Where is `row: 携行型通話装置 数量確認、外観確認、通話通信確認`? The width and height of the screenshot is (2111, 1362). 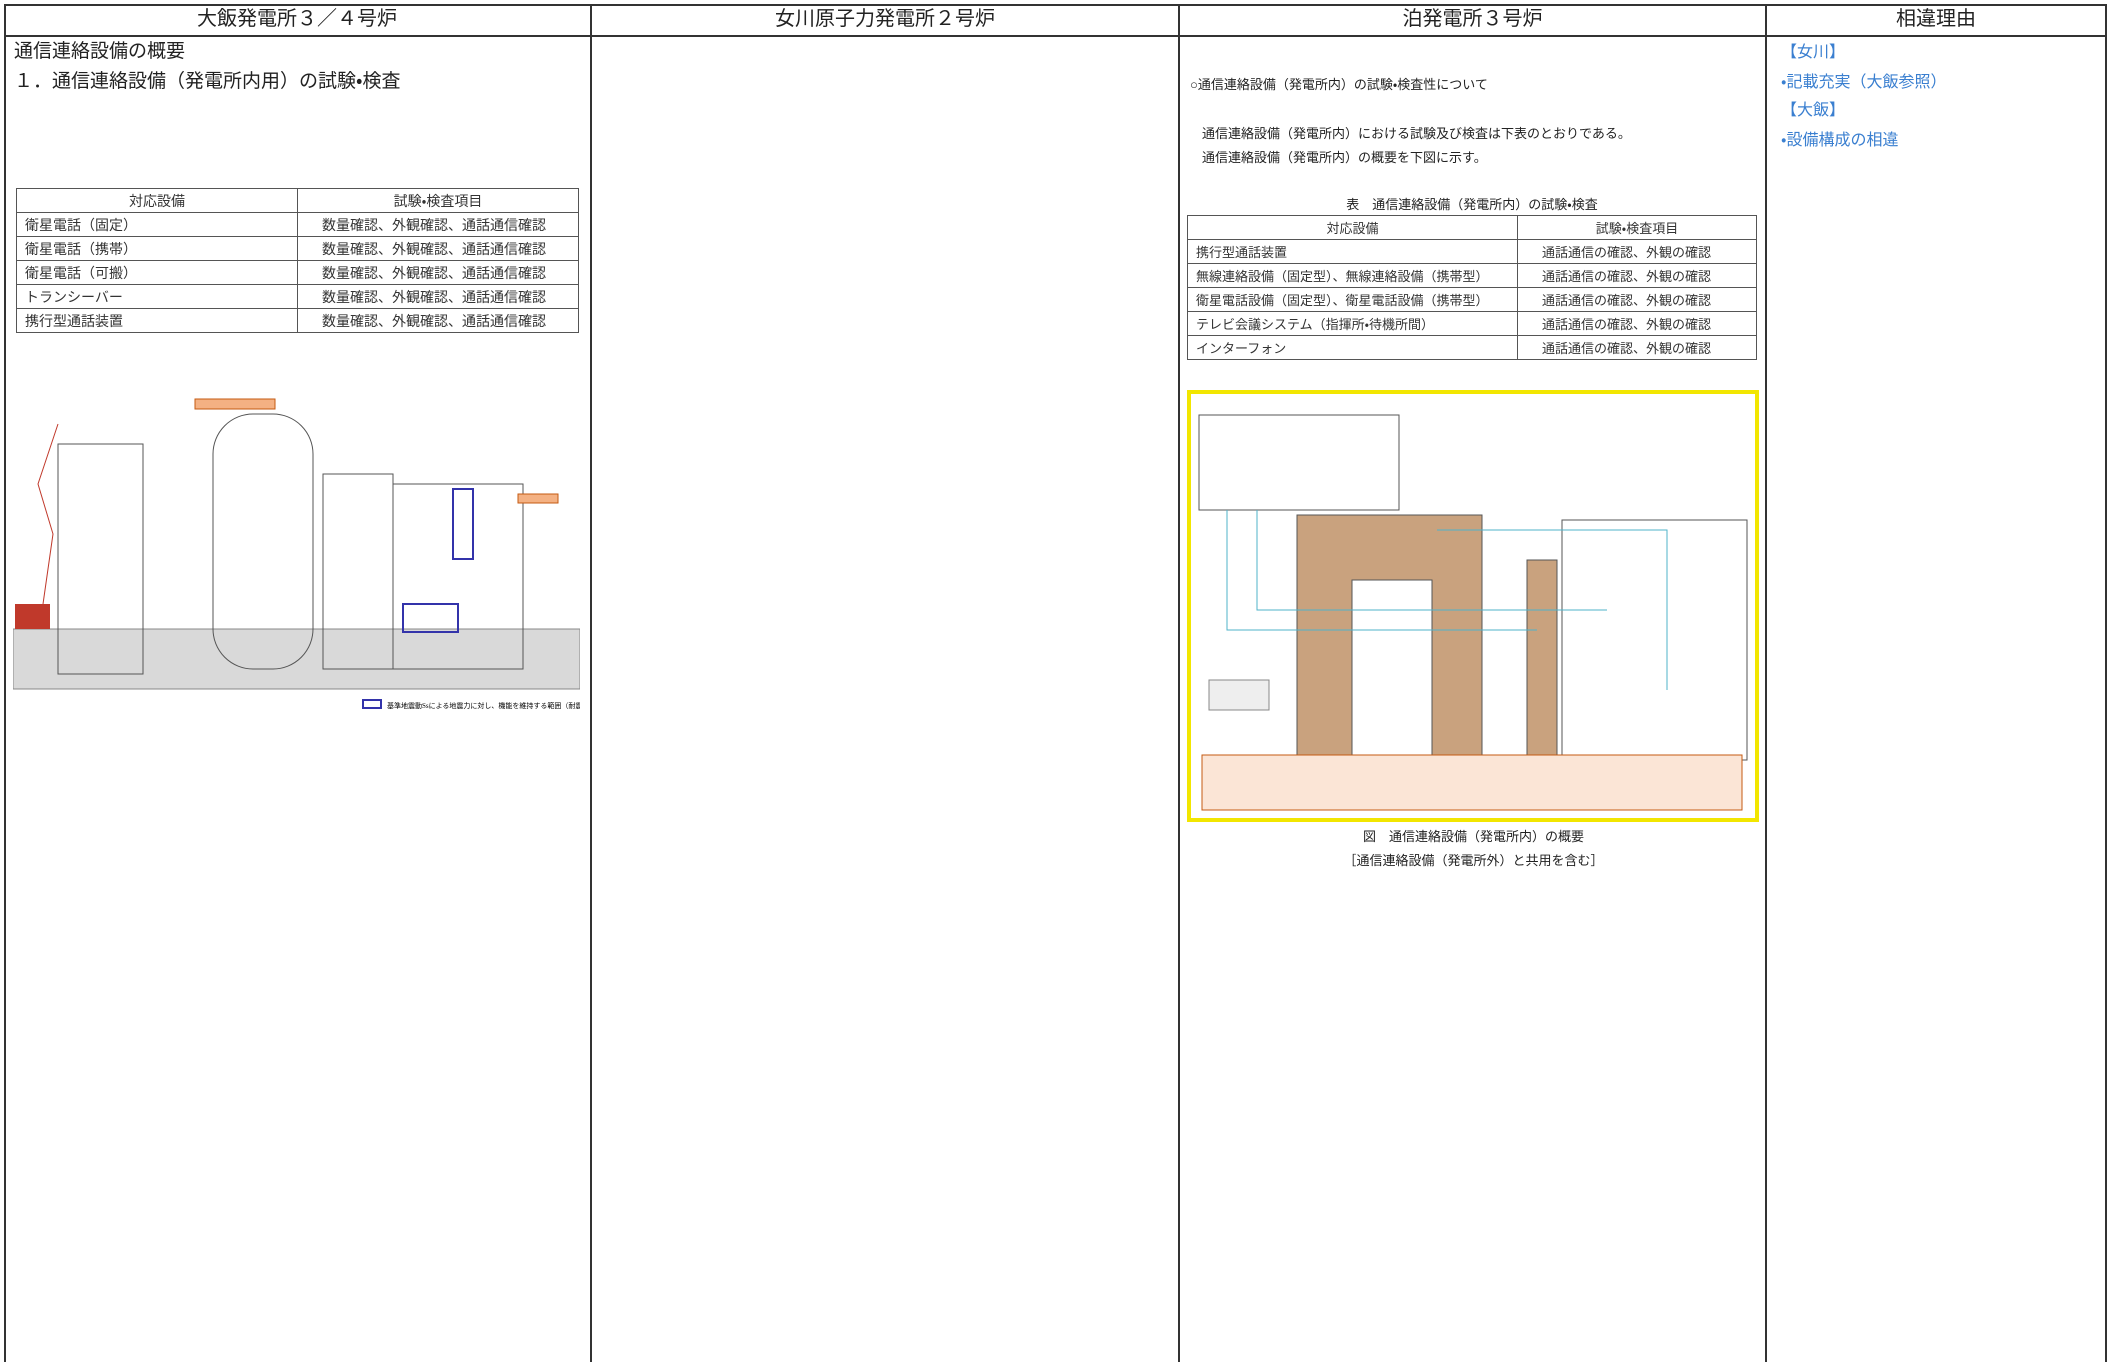
row: 携行型通話装置 数量確認、外観確認、通話通信確認 is located at coordinates (297, 320).